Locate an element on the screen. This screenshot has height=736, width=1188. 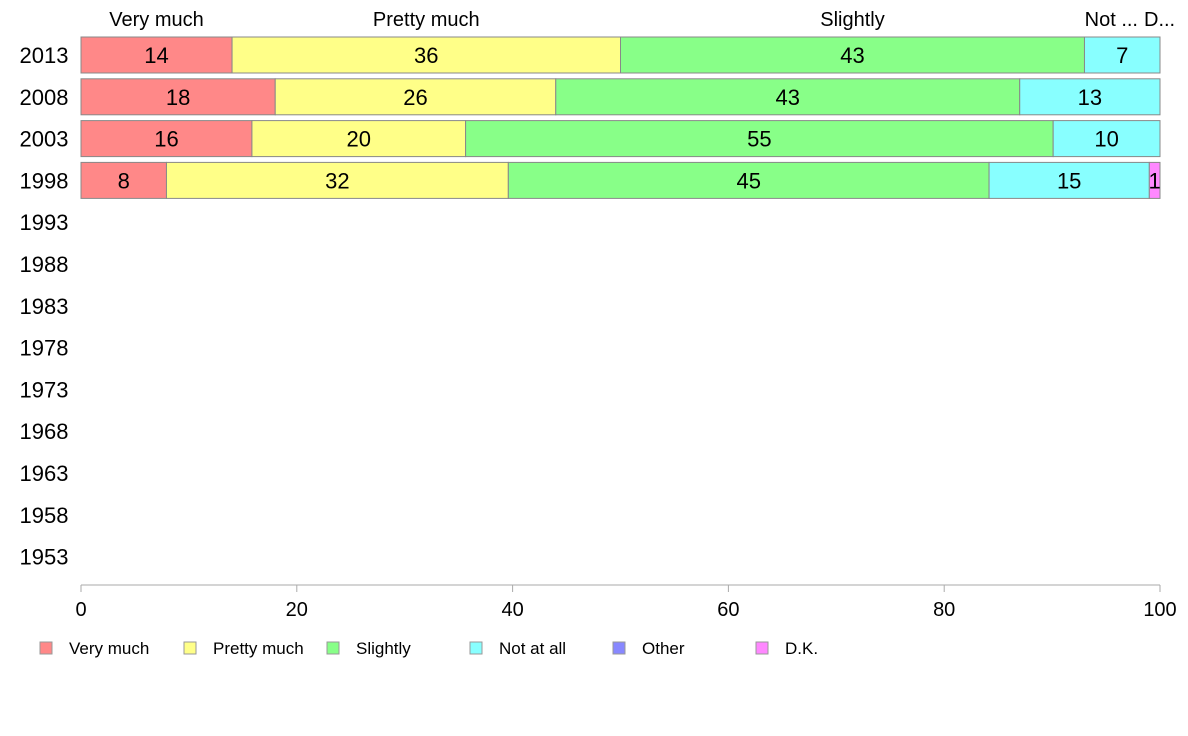
year-label: 1978 is located at coordinates (44, 348).